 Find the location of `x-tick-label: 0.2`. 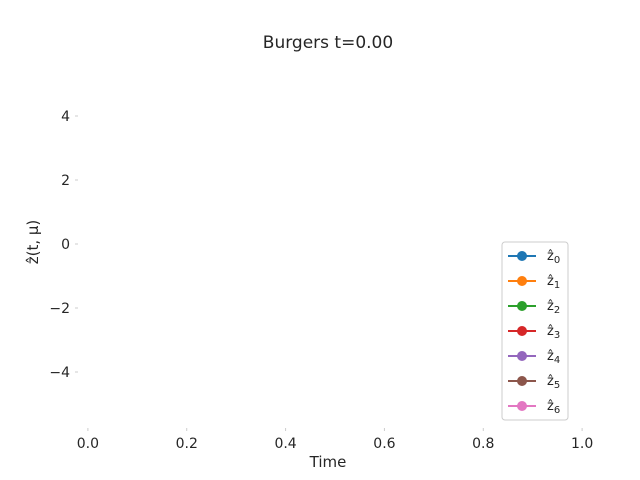

x-tick-label: 0.2 is located at coordinates (187, 444).